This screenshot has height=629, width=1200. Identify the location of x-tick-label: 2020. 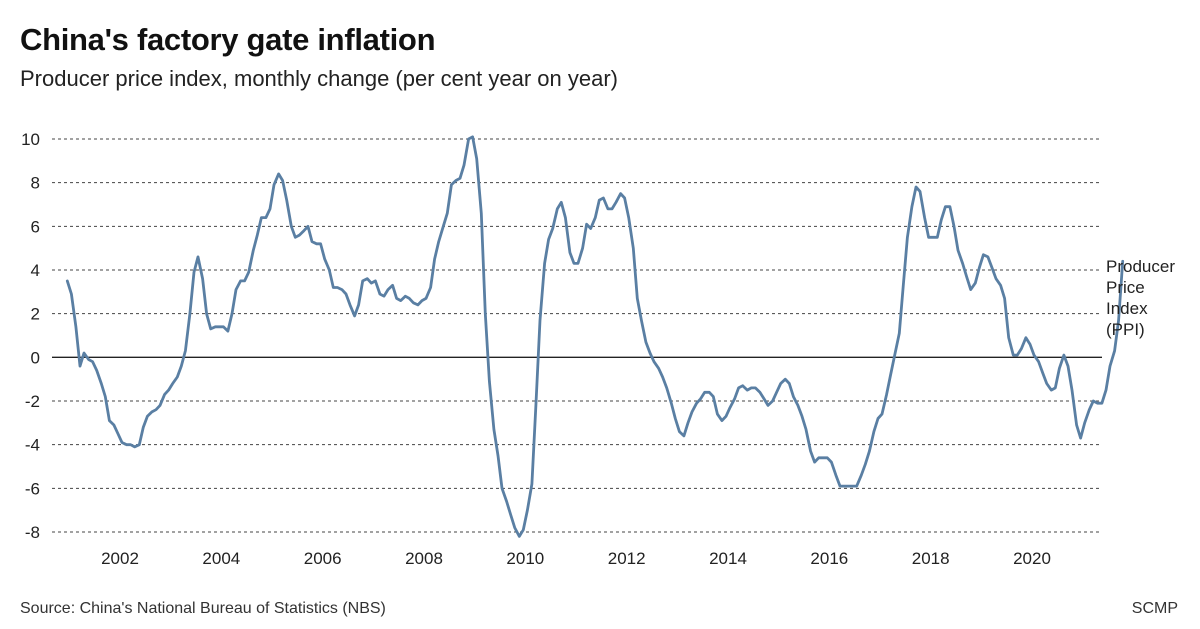
(1032, 558).